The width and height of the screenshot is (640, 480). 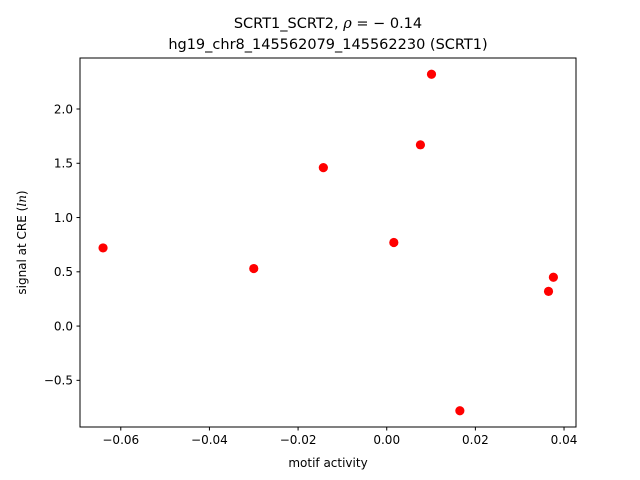 What do you see at coordinates (63, 109) in the screenshot?
I see `y-tick-label: 2.0` at bounding box center [63, 109].